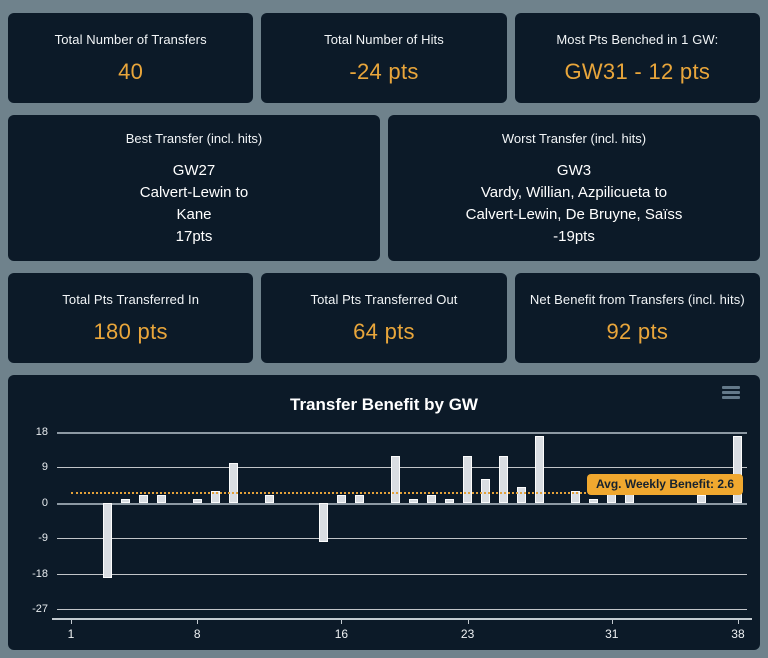 The image size is (768, 658). Describe the element at coordinates (194, 236) in the screenshot. I see `best-transfer-pts: 17pts` at that location.